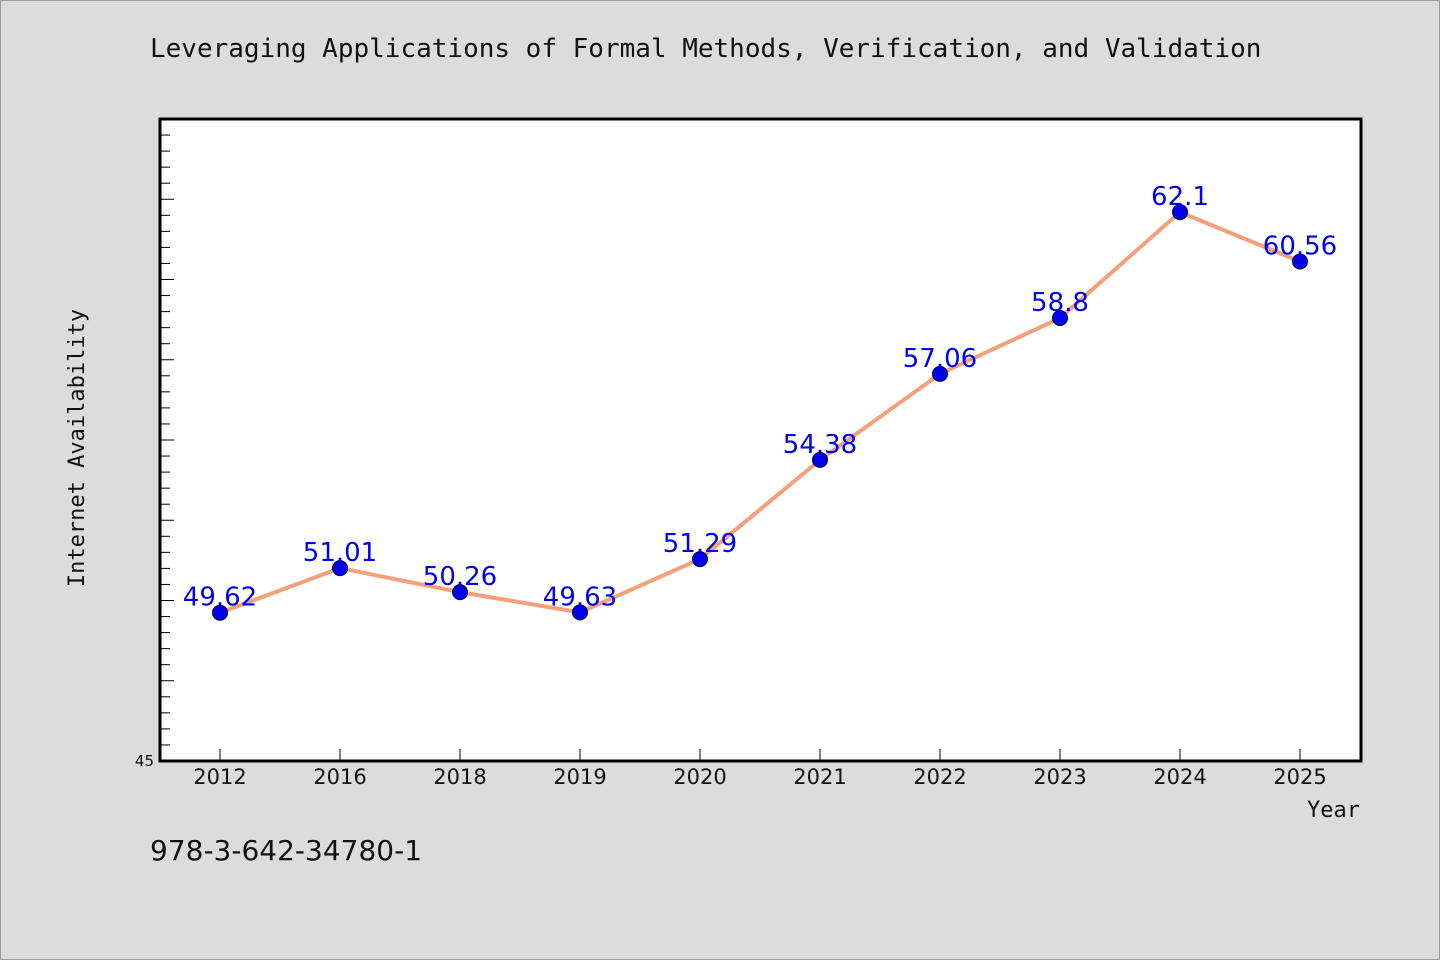  Describe the element at coordinates (939, 777) in the screenshot. I see `x-tick-label: 2022` at that location.